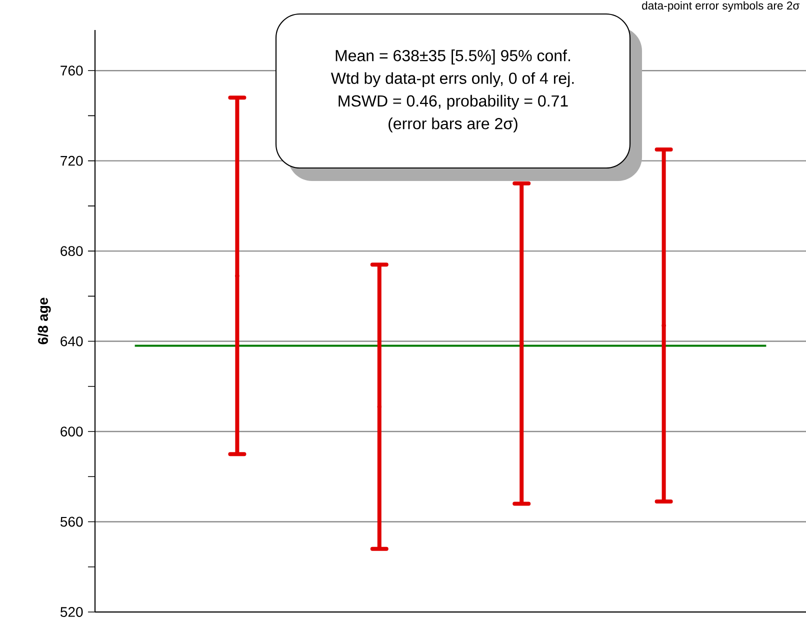 This screenshot has width=806, height=623. What do you see at coordinates (71, 161) in the screenshot?
I see `y-tick-label: 720` at bounding box center [71, 161].